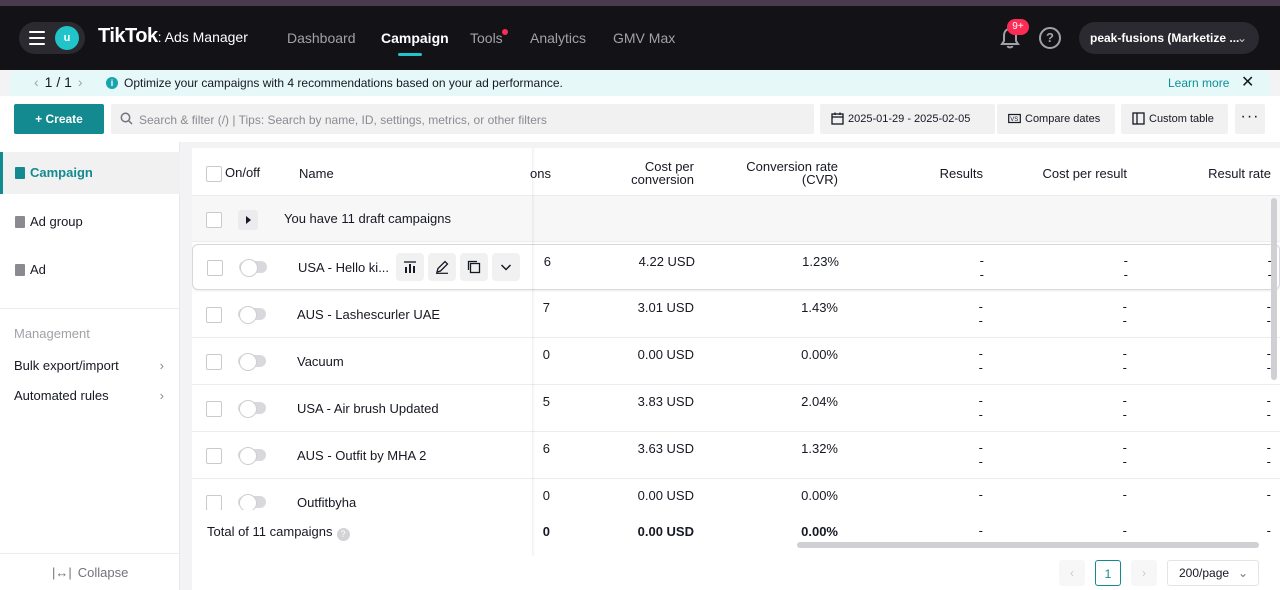 This screenshot has width=1280, height=590. What do you see at coordinates (819, 179) in the screenshot?
I see `header-cvr-line2: (CVR)` at bounding box center [819, 179].